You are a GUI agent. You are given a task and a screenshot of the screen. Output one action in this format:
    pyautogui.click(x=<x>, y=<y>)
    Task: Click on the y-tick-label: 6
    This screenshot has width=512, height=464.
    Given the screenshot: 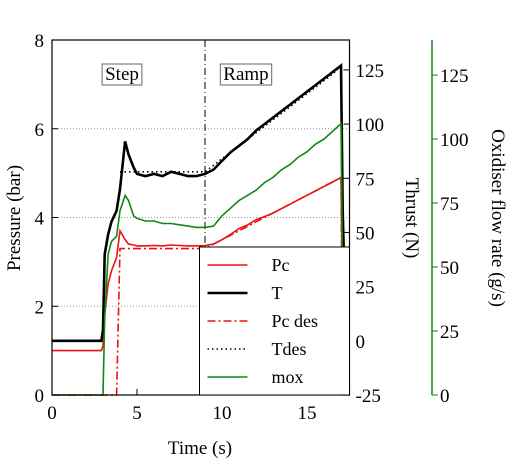 What is the action you would take?
    pyautogui.click(x=40, y=130)
    